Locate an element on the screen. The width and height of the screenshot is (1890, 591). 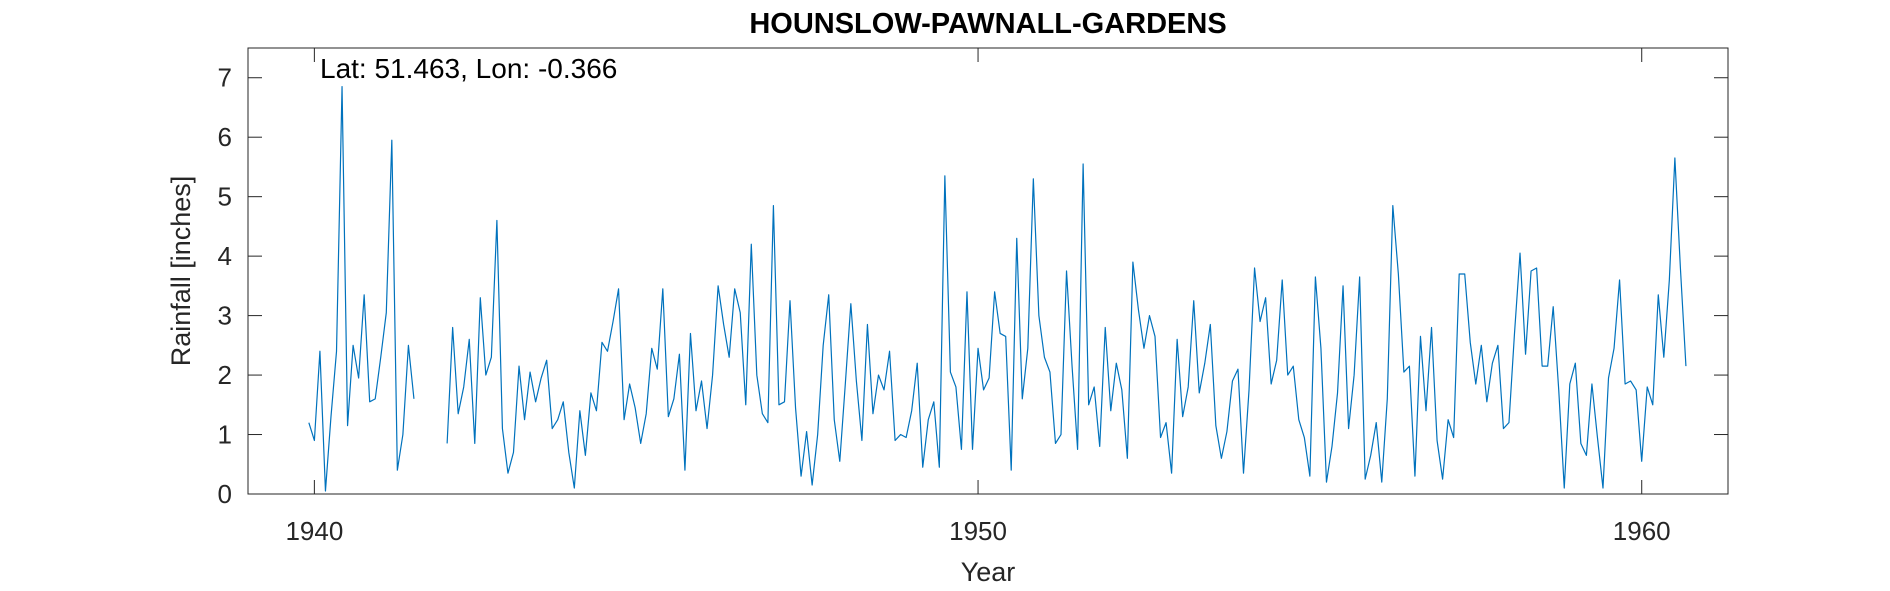
x-tick-label: 1940 is located at coordinates (314, 531).